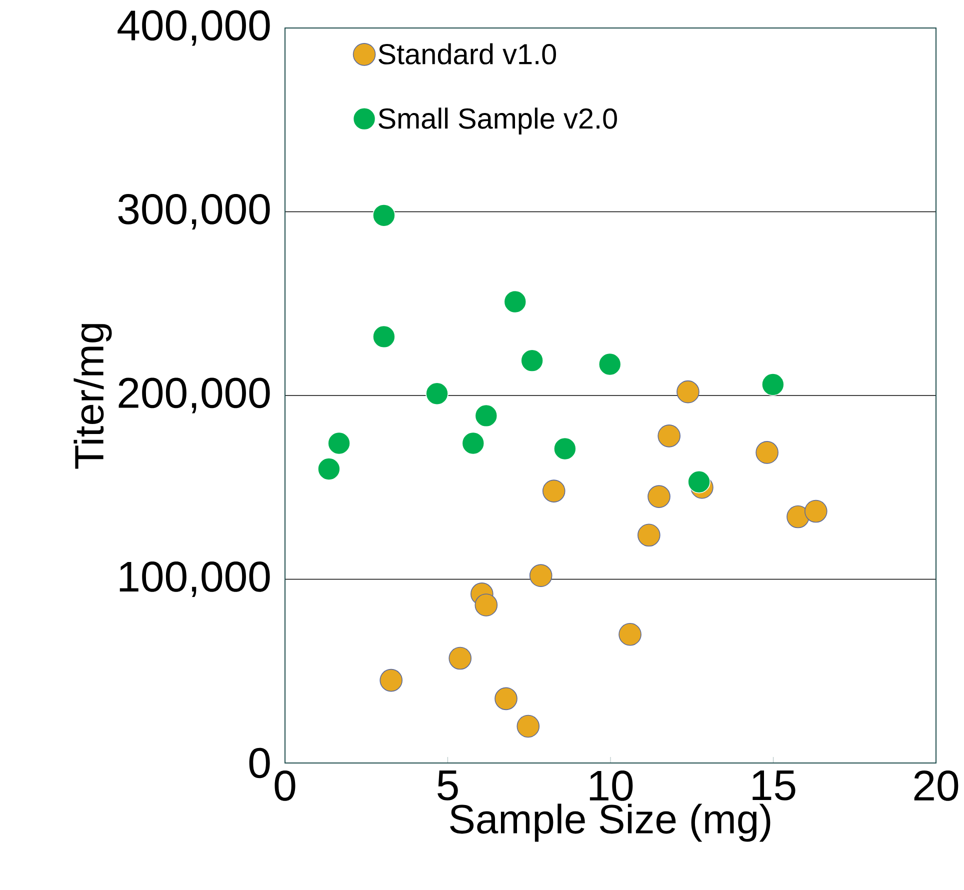  Describe the element at coordinates (285, 785) in the screenshot. I see `x-tick-label: 0` at that location.